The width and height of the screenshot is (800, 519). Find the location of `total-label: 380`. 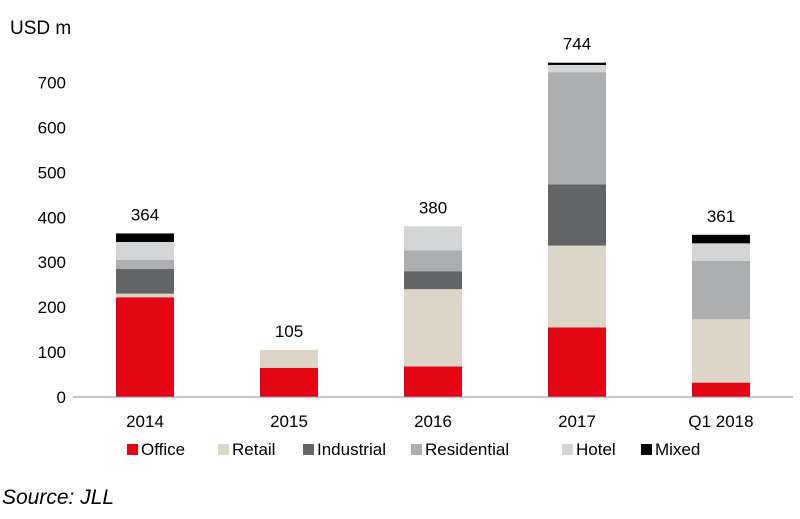

total-label: 380 is located at coordinates (433, 207).